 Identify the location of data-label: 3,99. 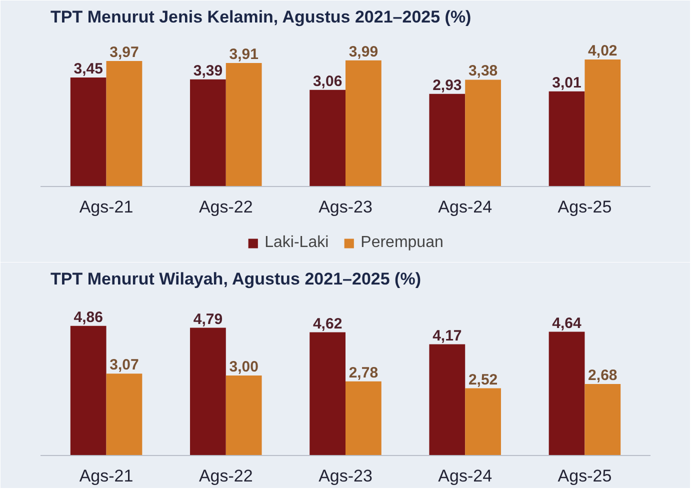
(363, 51).